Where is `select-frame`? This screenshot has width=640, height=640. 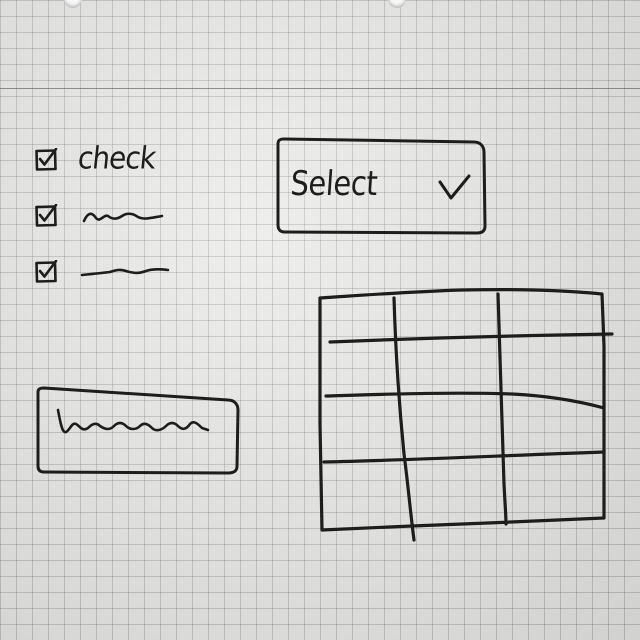 select-frame is located at coordinates (381, 186).